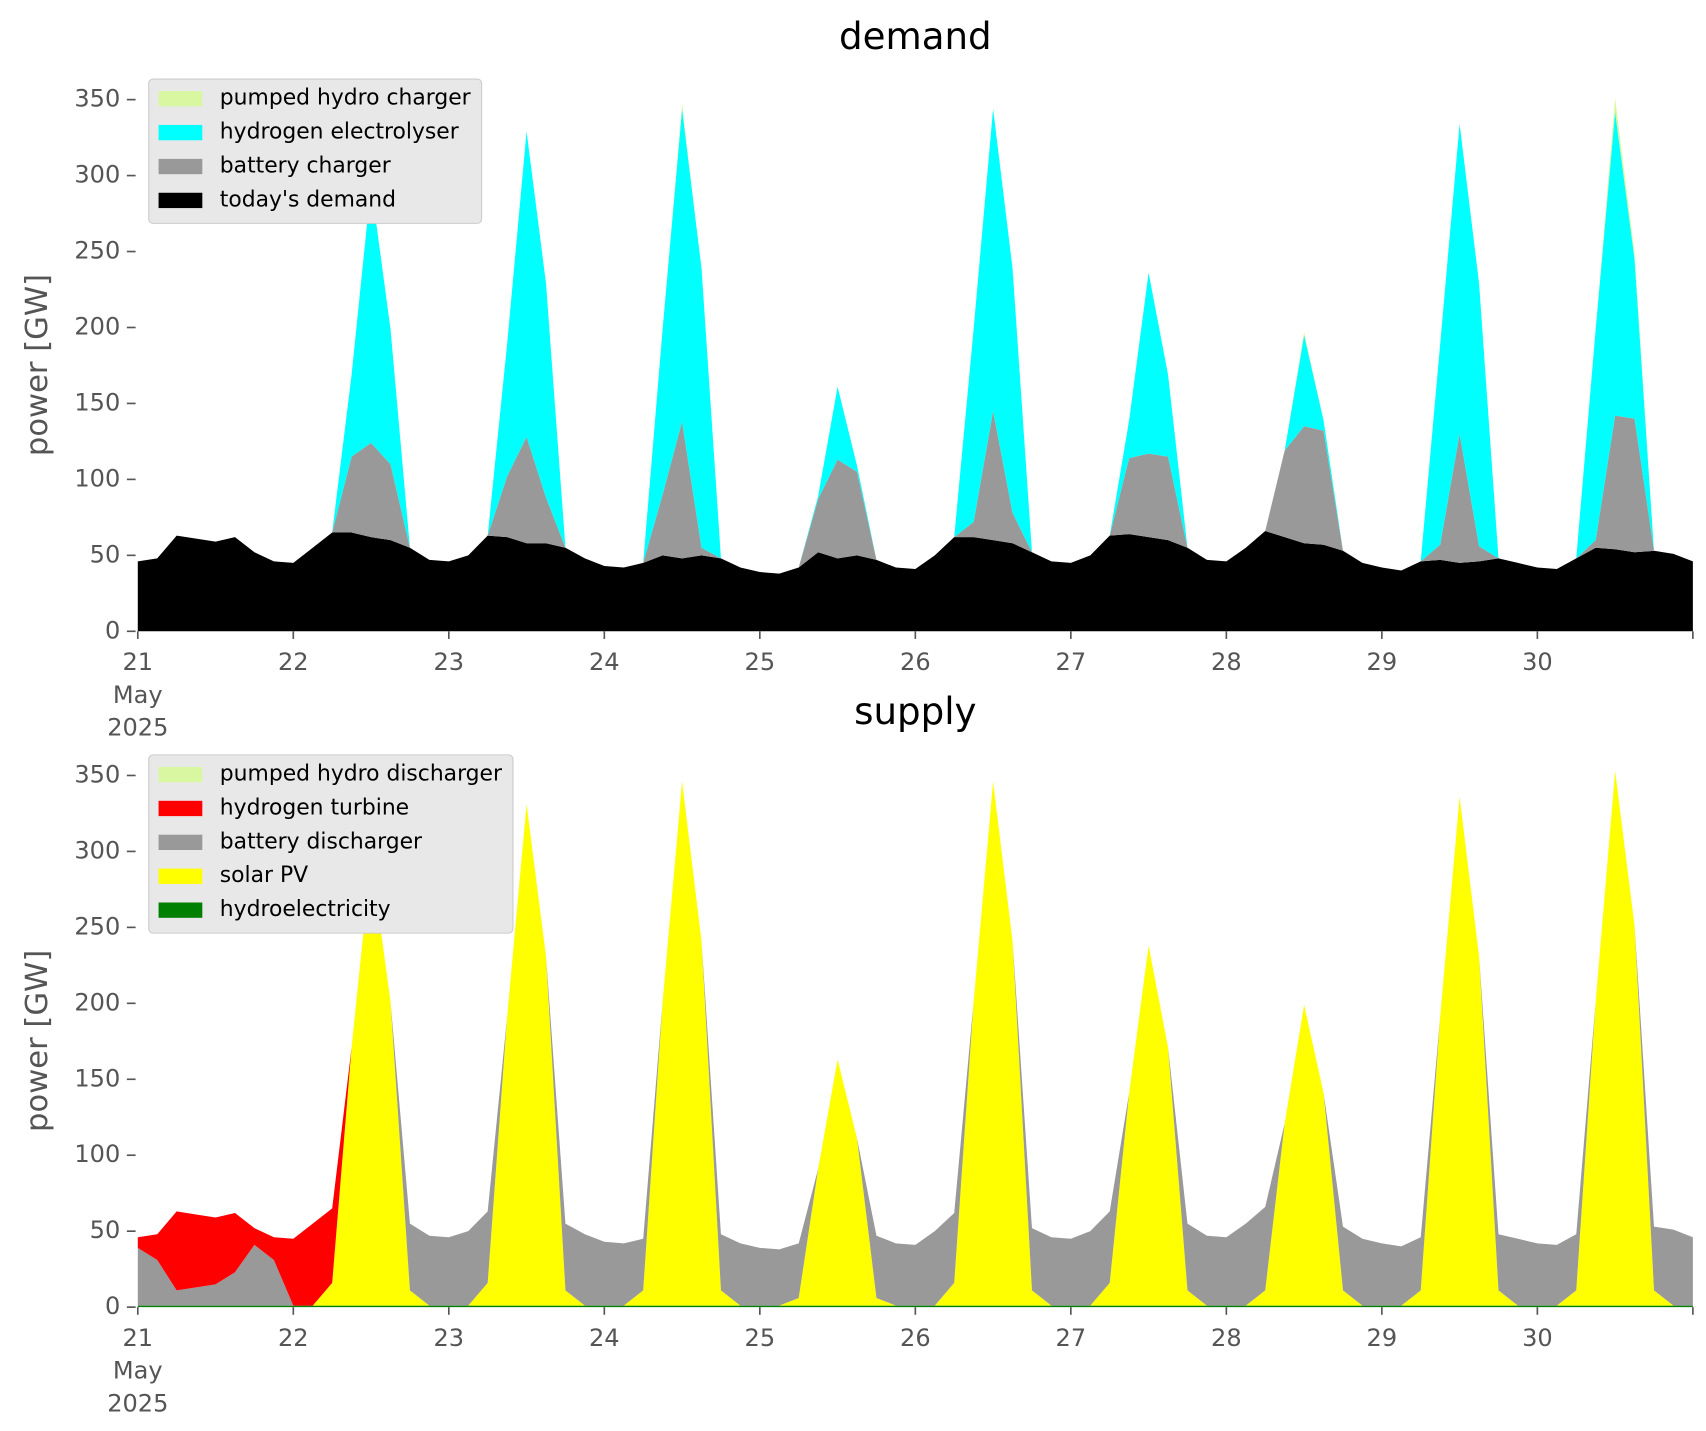 Image resolution: width=1706 pixels, height=1431 pixels. Describe the element at coordinates (915, 711) in the screenshot. I see `chart-title: supply` at that location.